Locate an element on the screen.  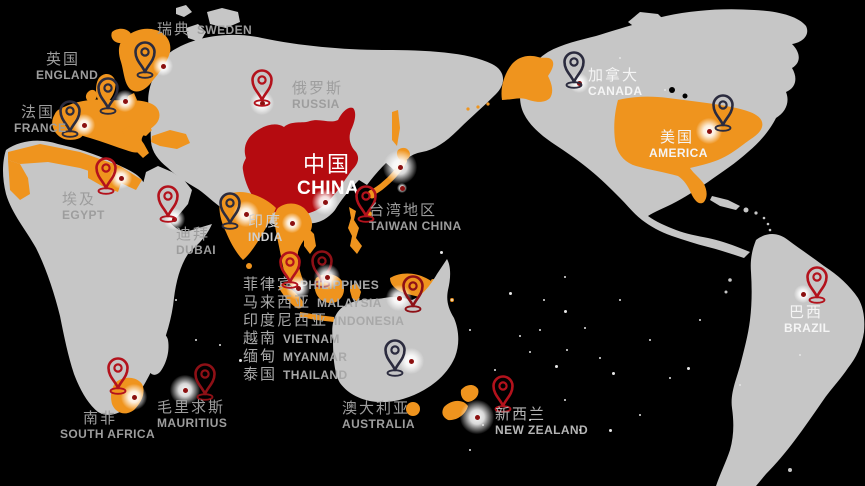
label-en-china: CHINA is located at coordinates (328, 188).